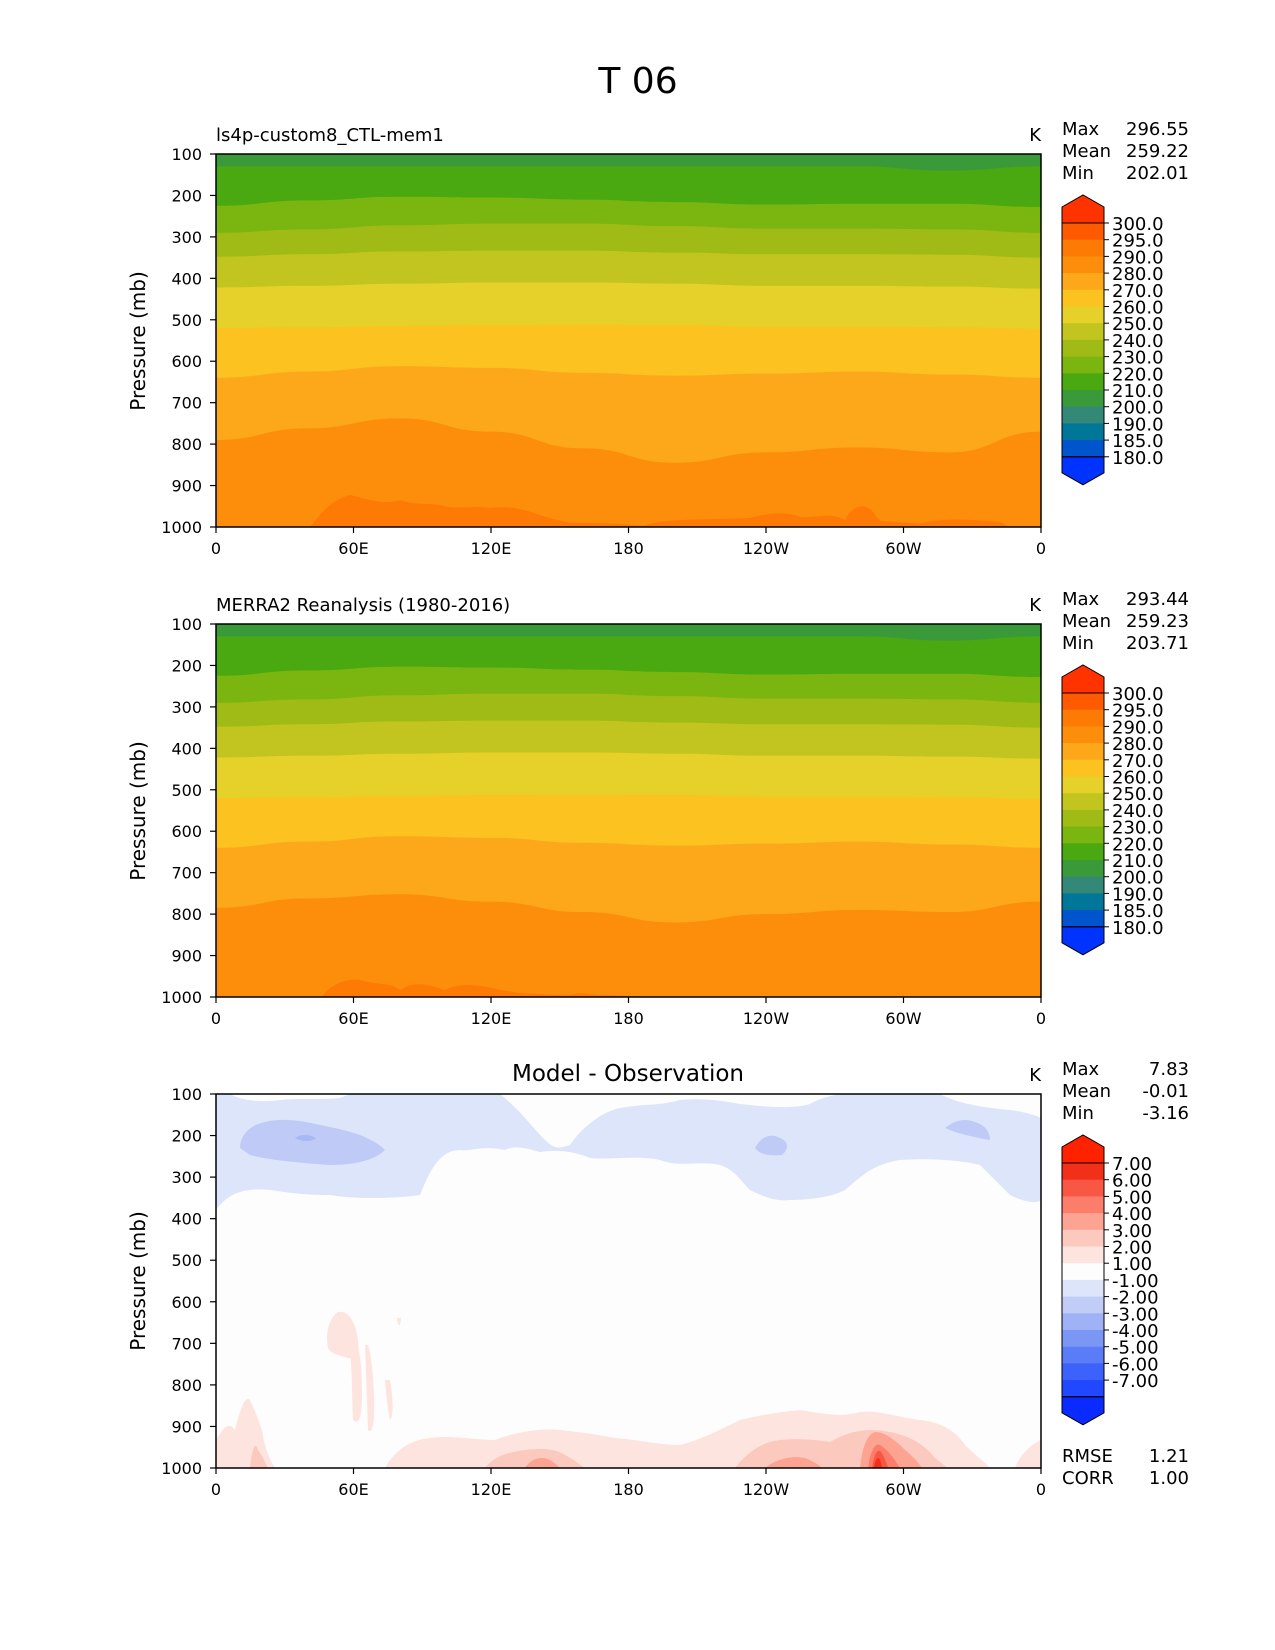 The width and height of the screenshot is (1275, 1650). I want to click on y-axis: 100 200 300 400 500 600 700 800 900 1000, so click(188, 811).